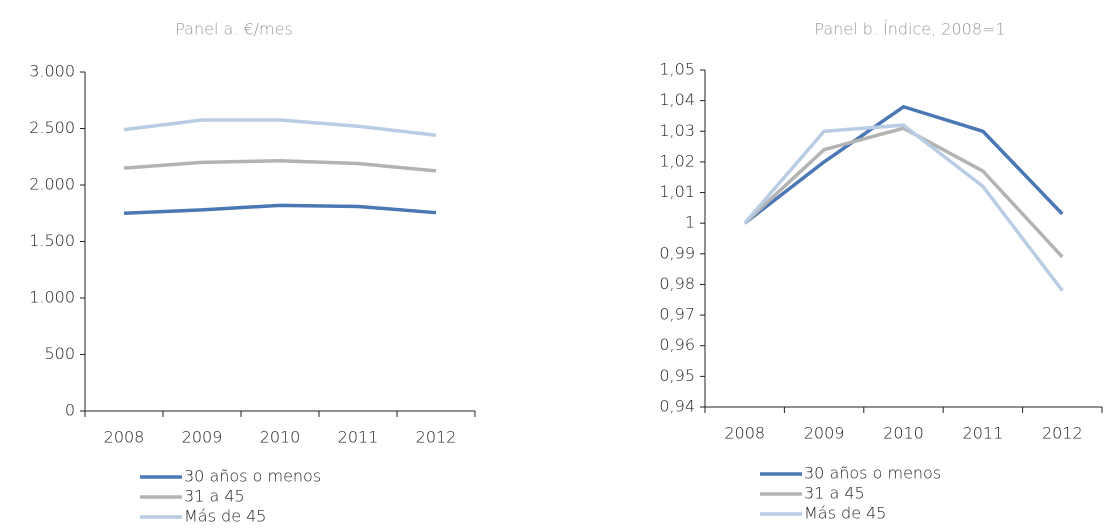 The width and height of the screenshot is (1104, 531). Describe the element at coordinates (234, 29) in the screenshot. I see `chart-title: Panel a. €/mes` at that location.